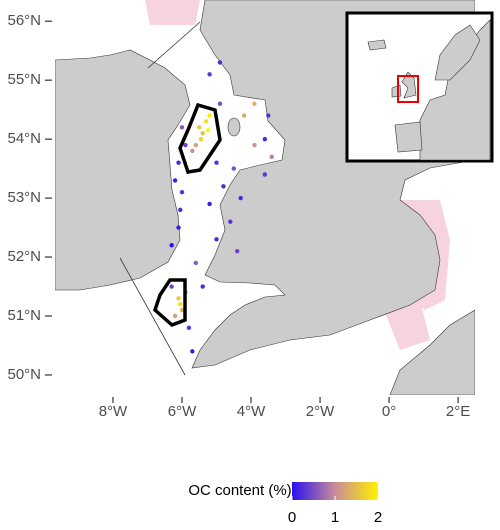 This screenshot has height=530, width=500. What do you see at coordinates (292, 517) in the screenshot?
I see `colorbar-tick-label: 0` at bounding box center [292, 517].